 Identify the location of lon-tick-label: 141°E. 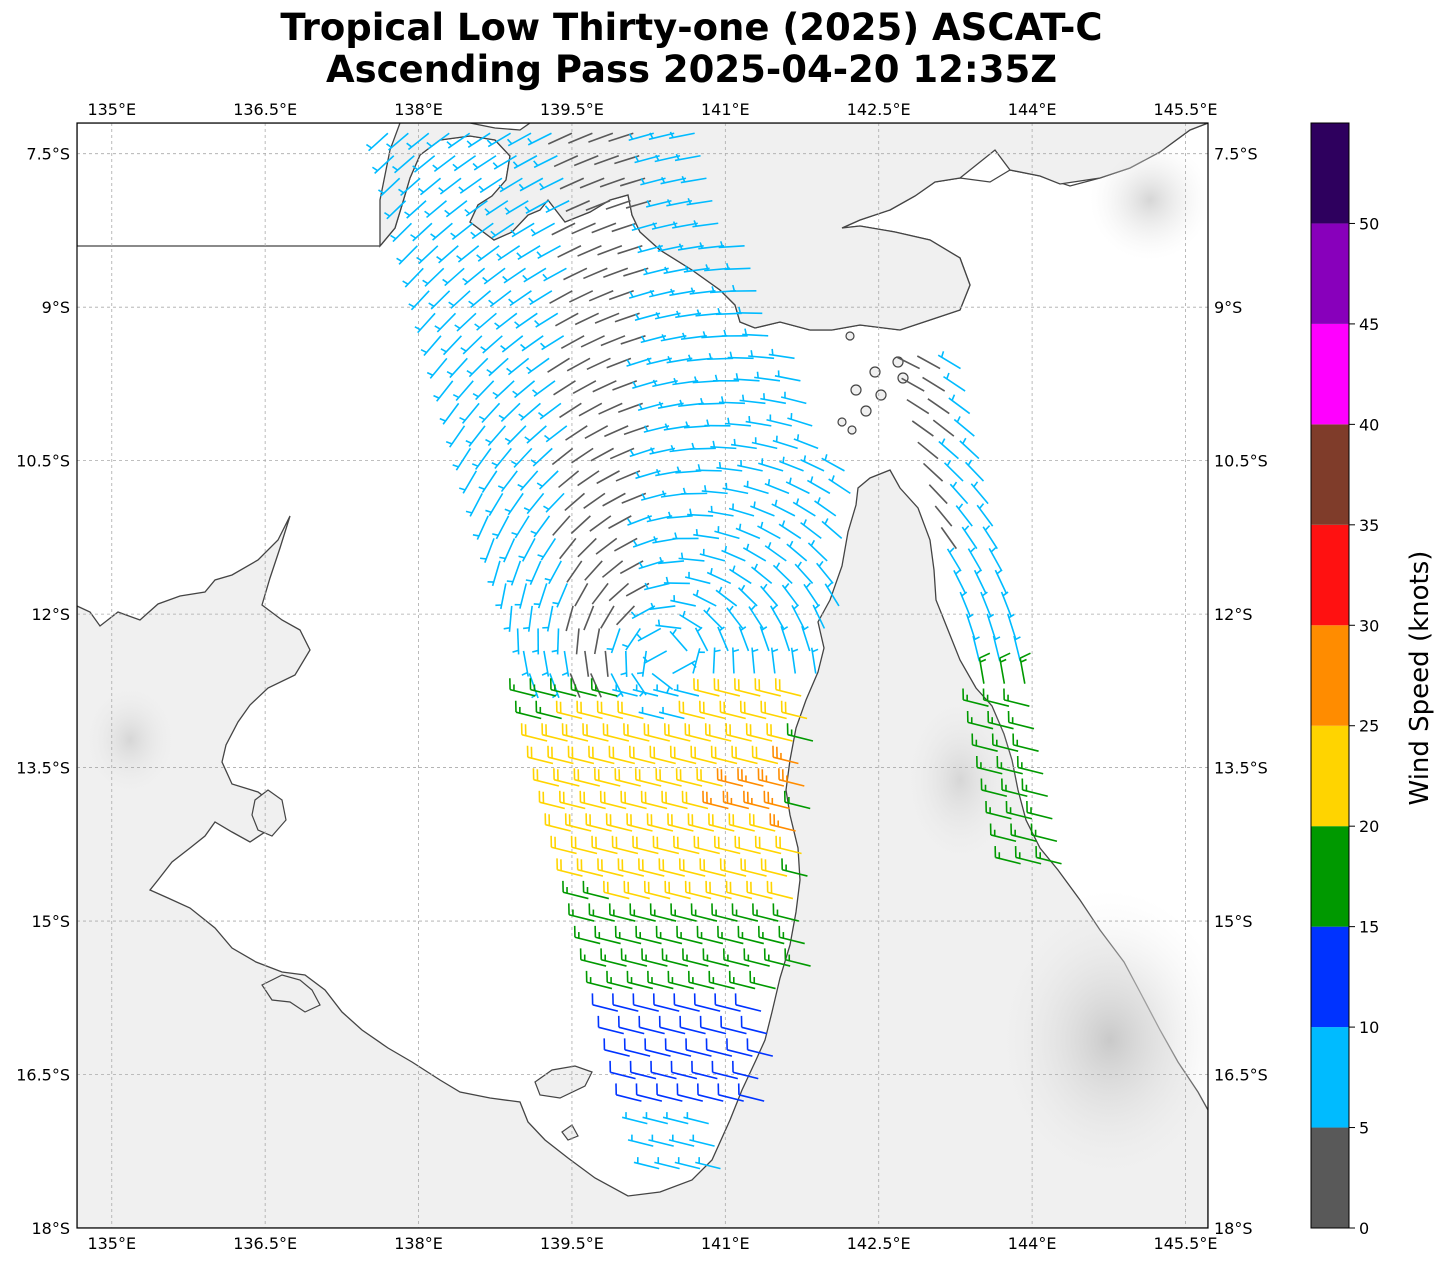
(725, 109).